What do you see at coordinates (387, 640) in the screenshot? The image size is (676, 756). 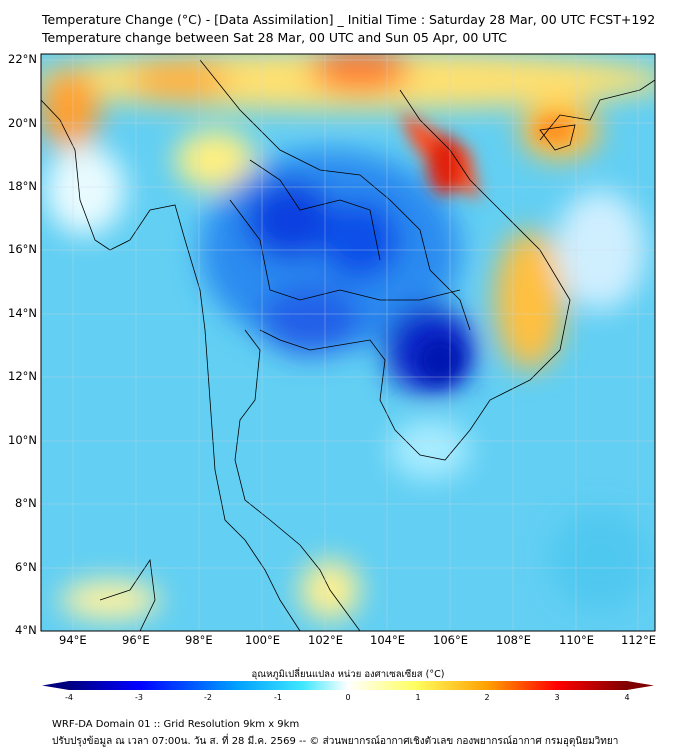 I see `lon-label: 104°E` at bounding box center [387, 640].